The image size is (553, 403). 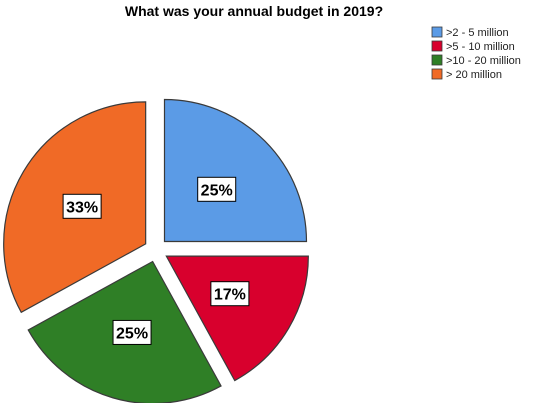 I want to click on legend-label: >10 - 20 million, so click(x=483, y=61).